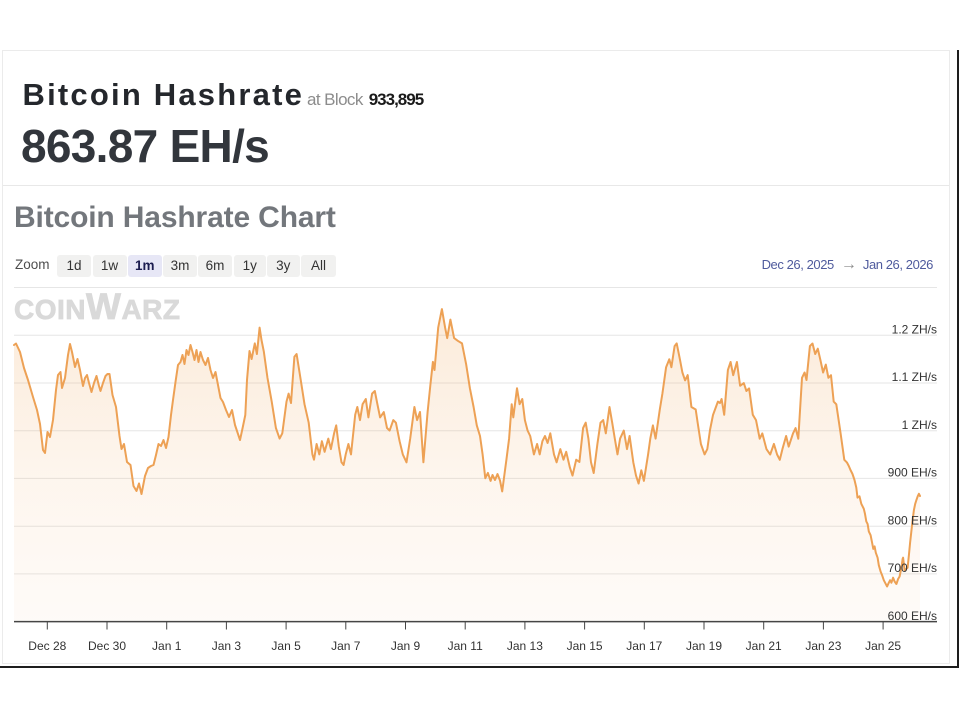 The height and width of the screenshot is (719, 959). I want to click on svg-text: Jan 19, so click(704, 646).